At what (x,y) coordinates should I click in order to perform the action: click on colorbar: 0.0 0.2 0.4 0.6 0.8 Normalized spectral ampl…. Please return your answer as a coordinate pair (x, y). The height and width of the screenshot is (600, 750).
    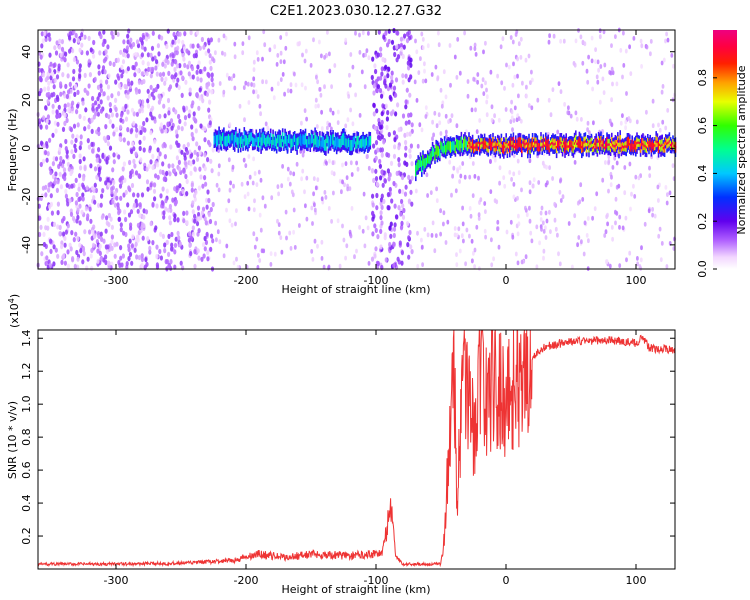
    Looking at the image, I should click on (722, 154).